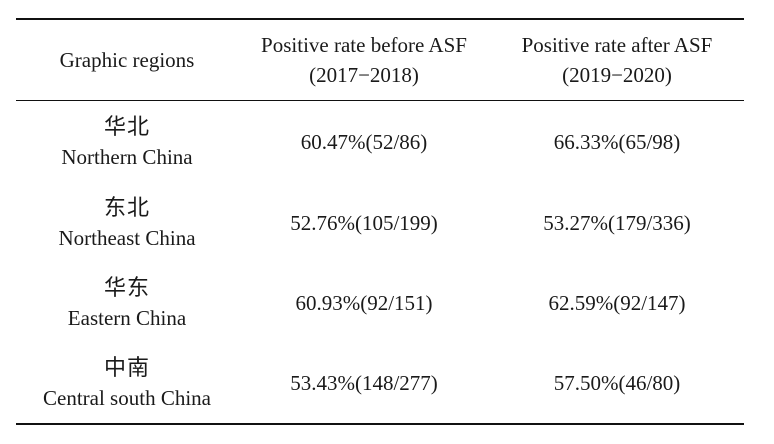 The height and width of the screenshot is (444, 774). What do you see at coordinates (127, 223) in the screenshot?
I see `region-cell: 东北 Northeast China` at bounding box center [127, 223].